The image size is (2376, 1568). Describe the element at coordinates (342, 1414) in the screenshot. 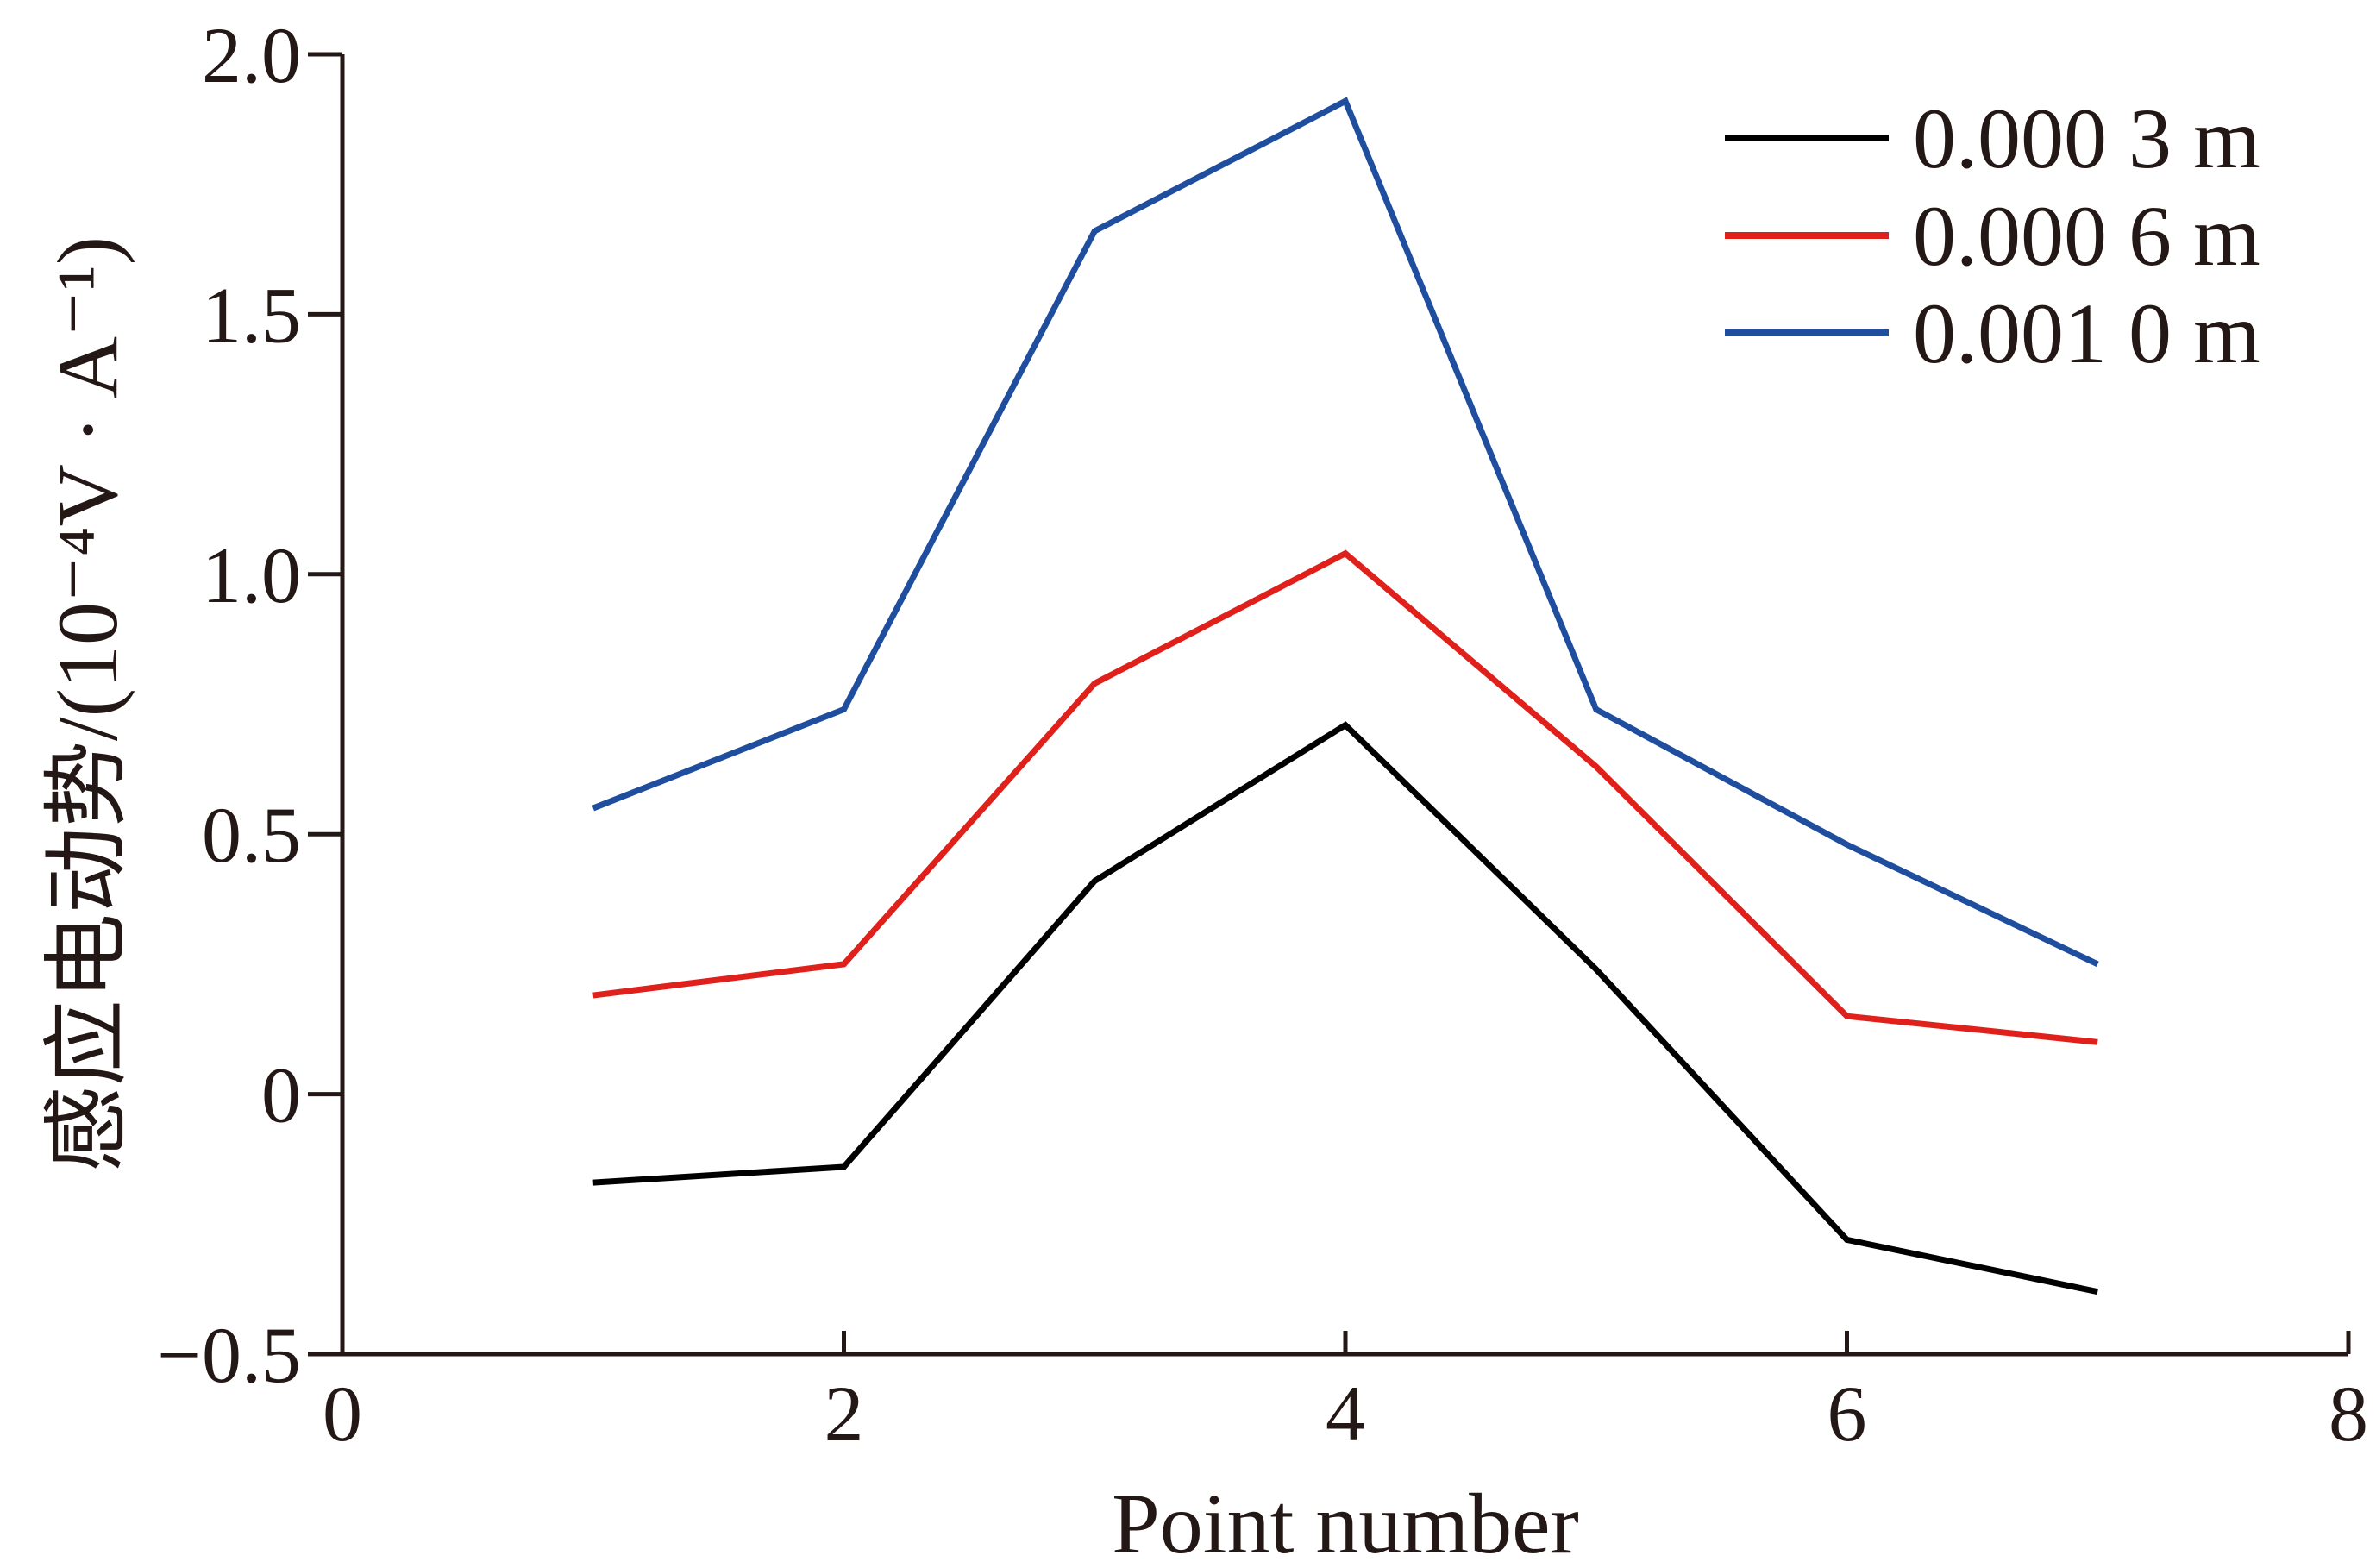

I see `x-tick-label: 0` at that location.